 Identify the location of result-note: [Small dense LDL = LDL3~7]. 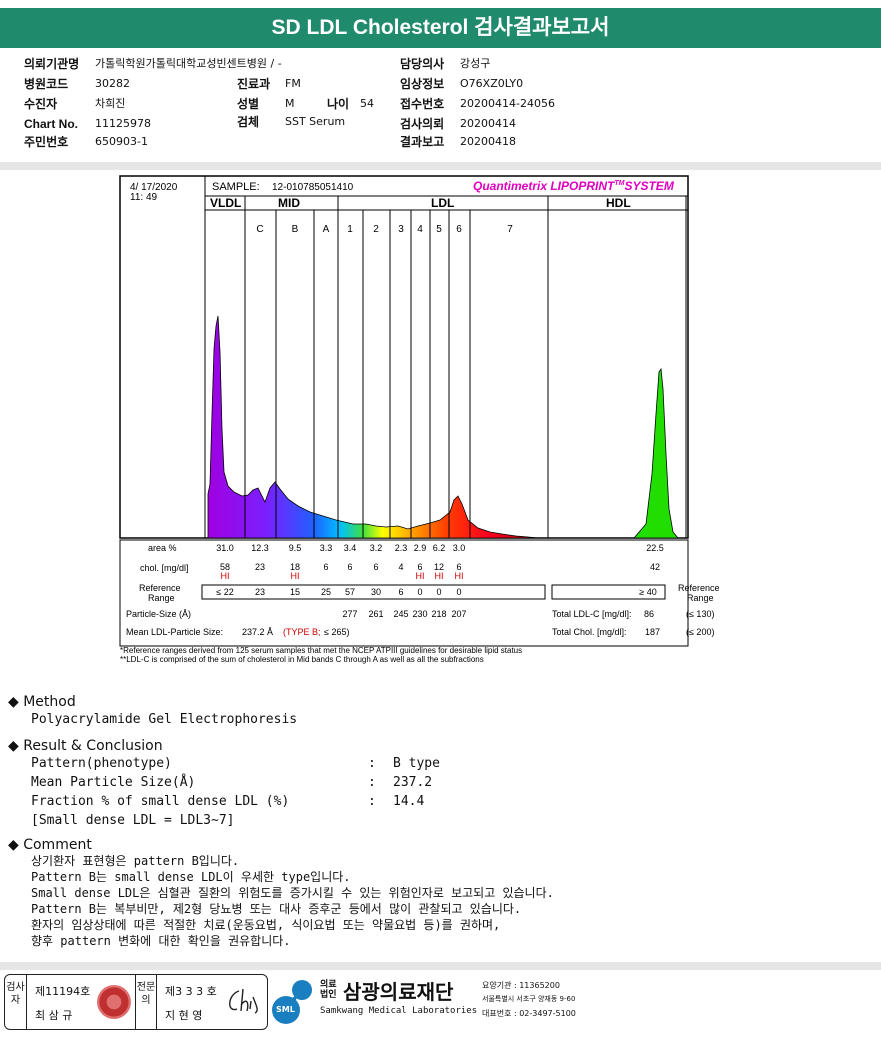
(133, 820).